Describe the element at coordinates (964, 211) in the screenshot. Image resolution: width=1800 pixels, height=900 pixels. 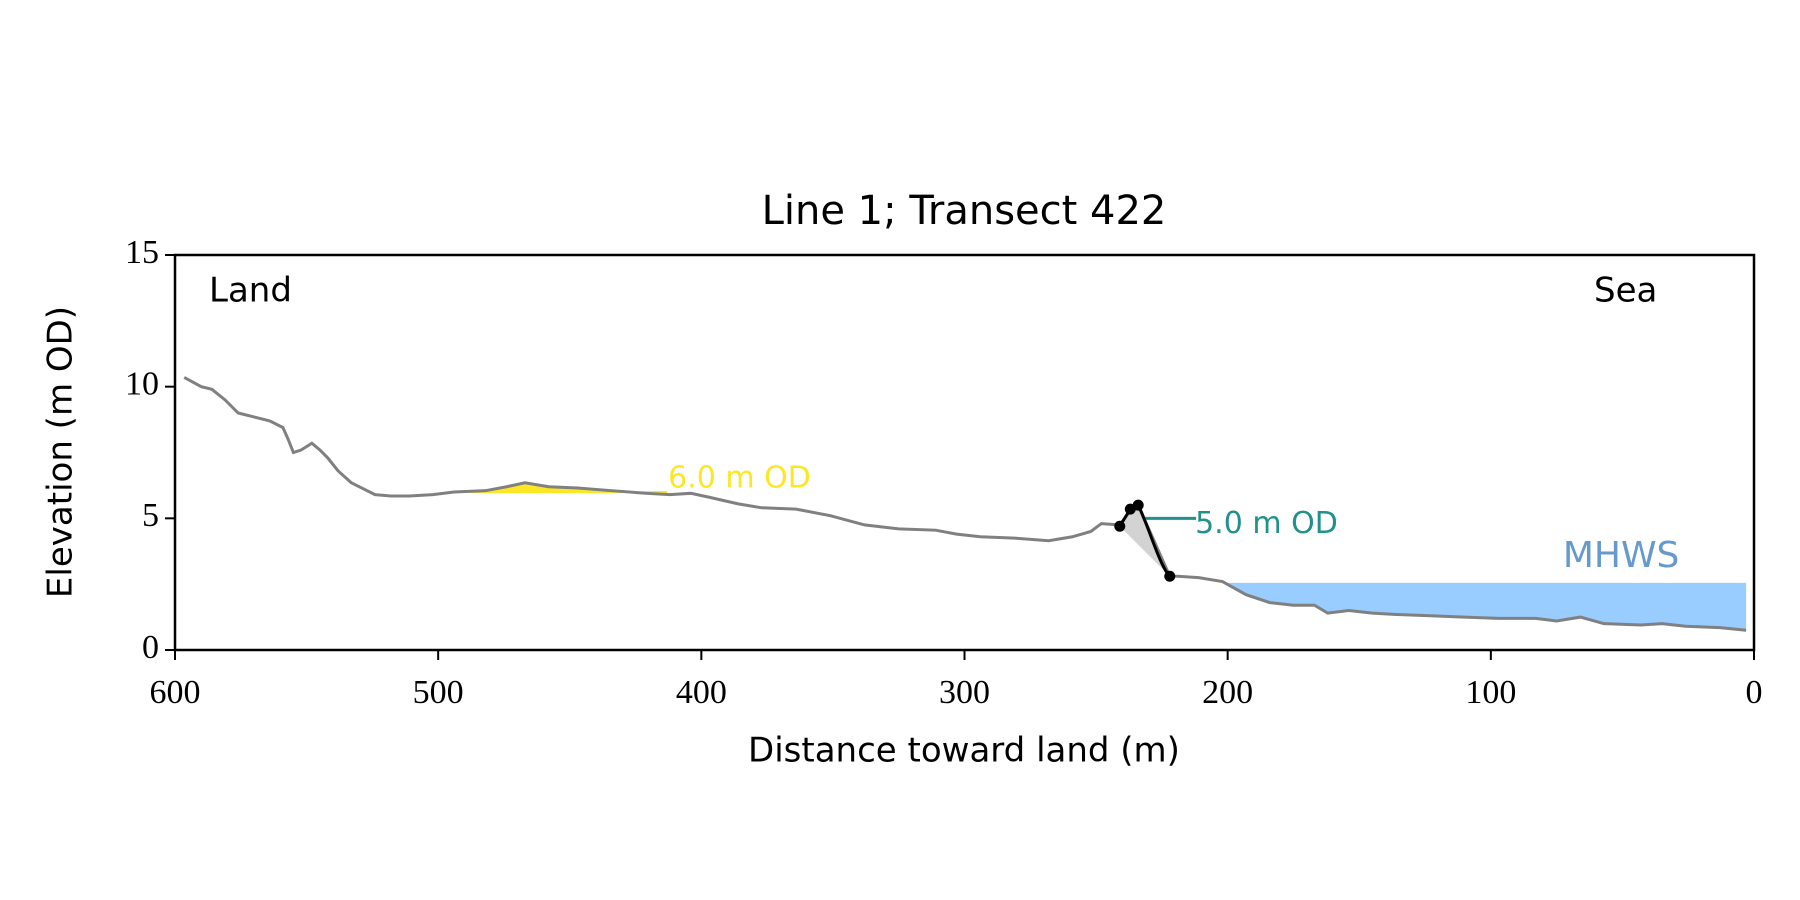
I see `chart-title: Line 1; Transect 422` at that location.